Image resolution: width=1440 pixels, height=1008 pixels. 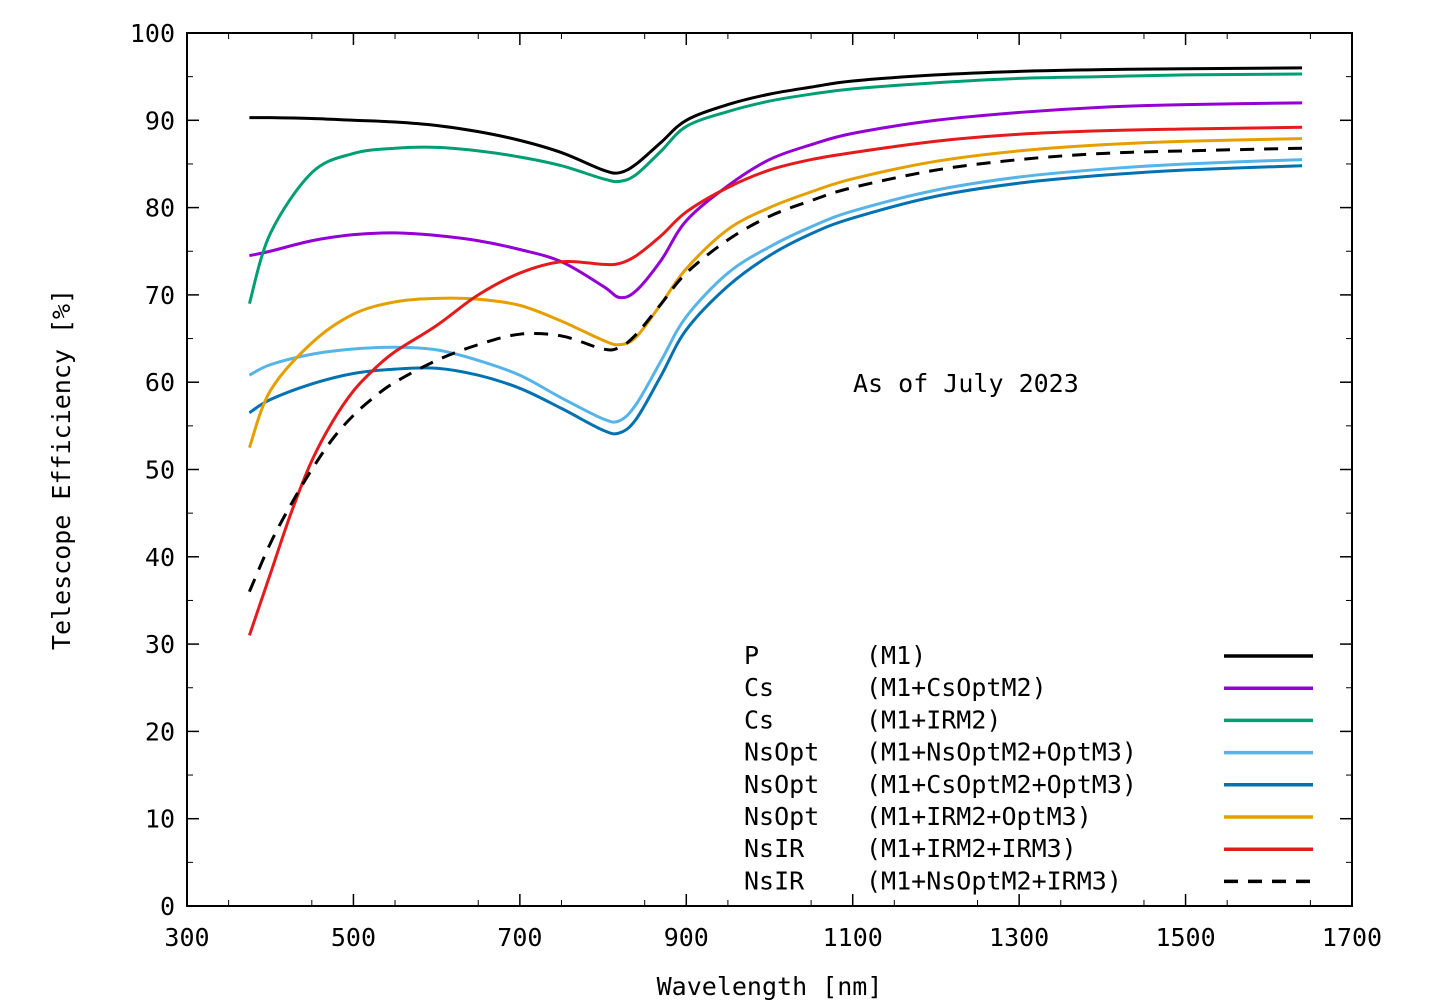 What do you see at coordinates (160, 295) in the screenshot?
I see `y-tick-label: 70` at bounding box center [160, 295].